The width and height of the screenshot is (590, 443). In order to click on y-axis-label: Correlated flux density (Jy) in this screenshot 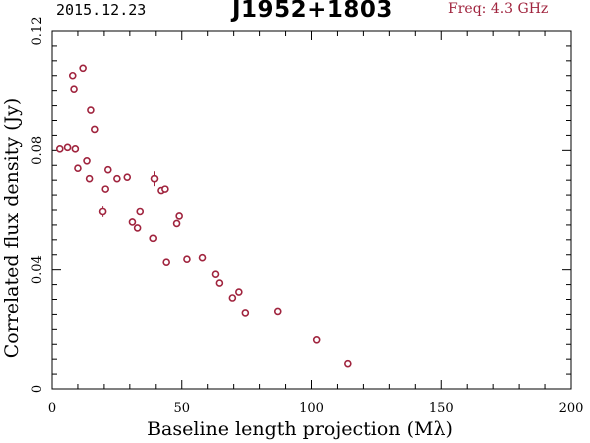, I will do `click(12, 228)`.